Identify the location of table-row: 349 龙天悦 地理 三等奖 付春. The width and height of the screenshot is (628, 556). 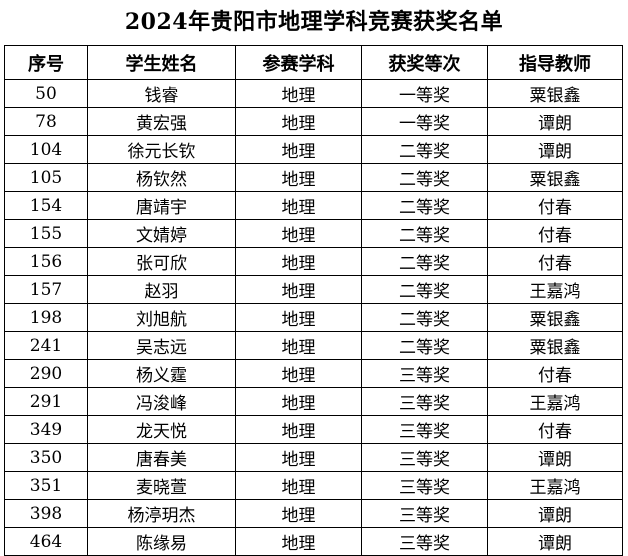
(313, 429).